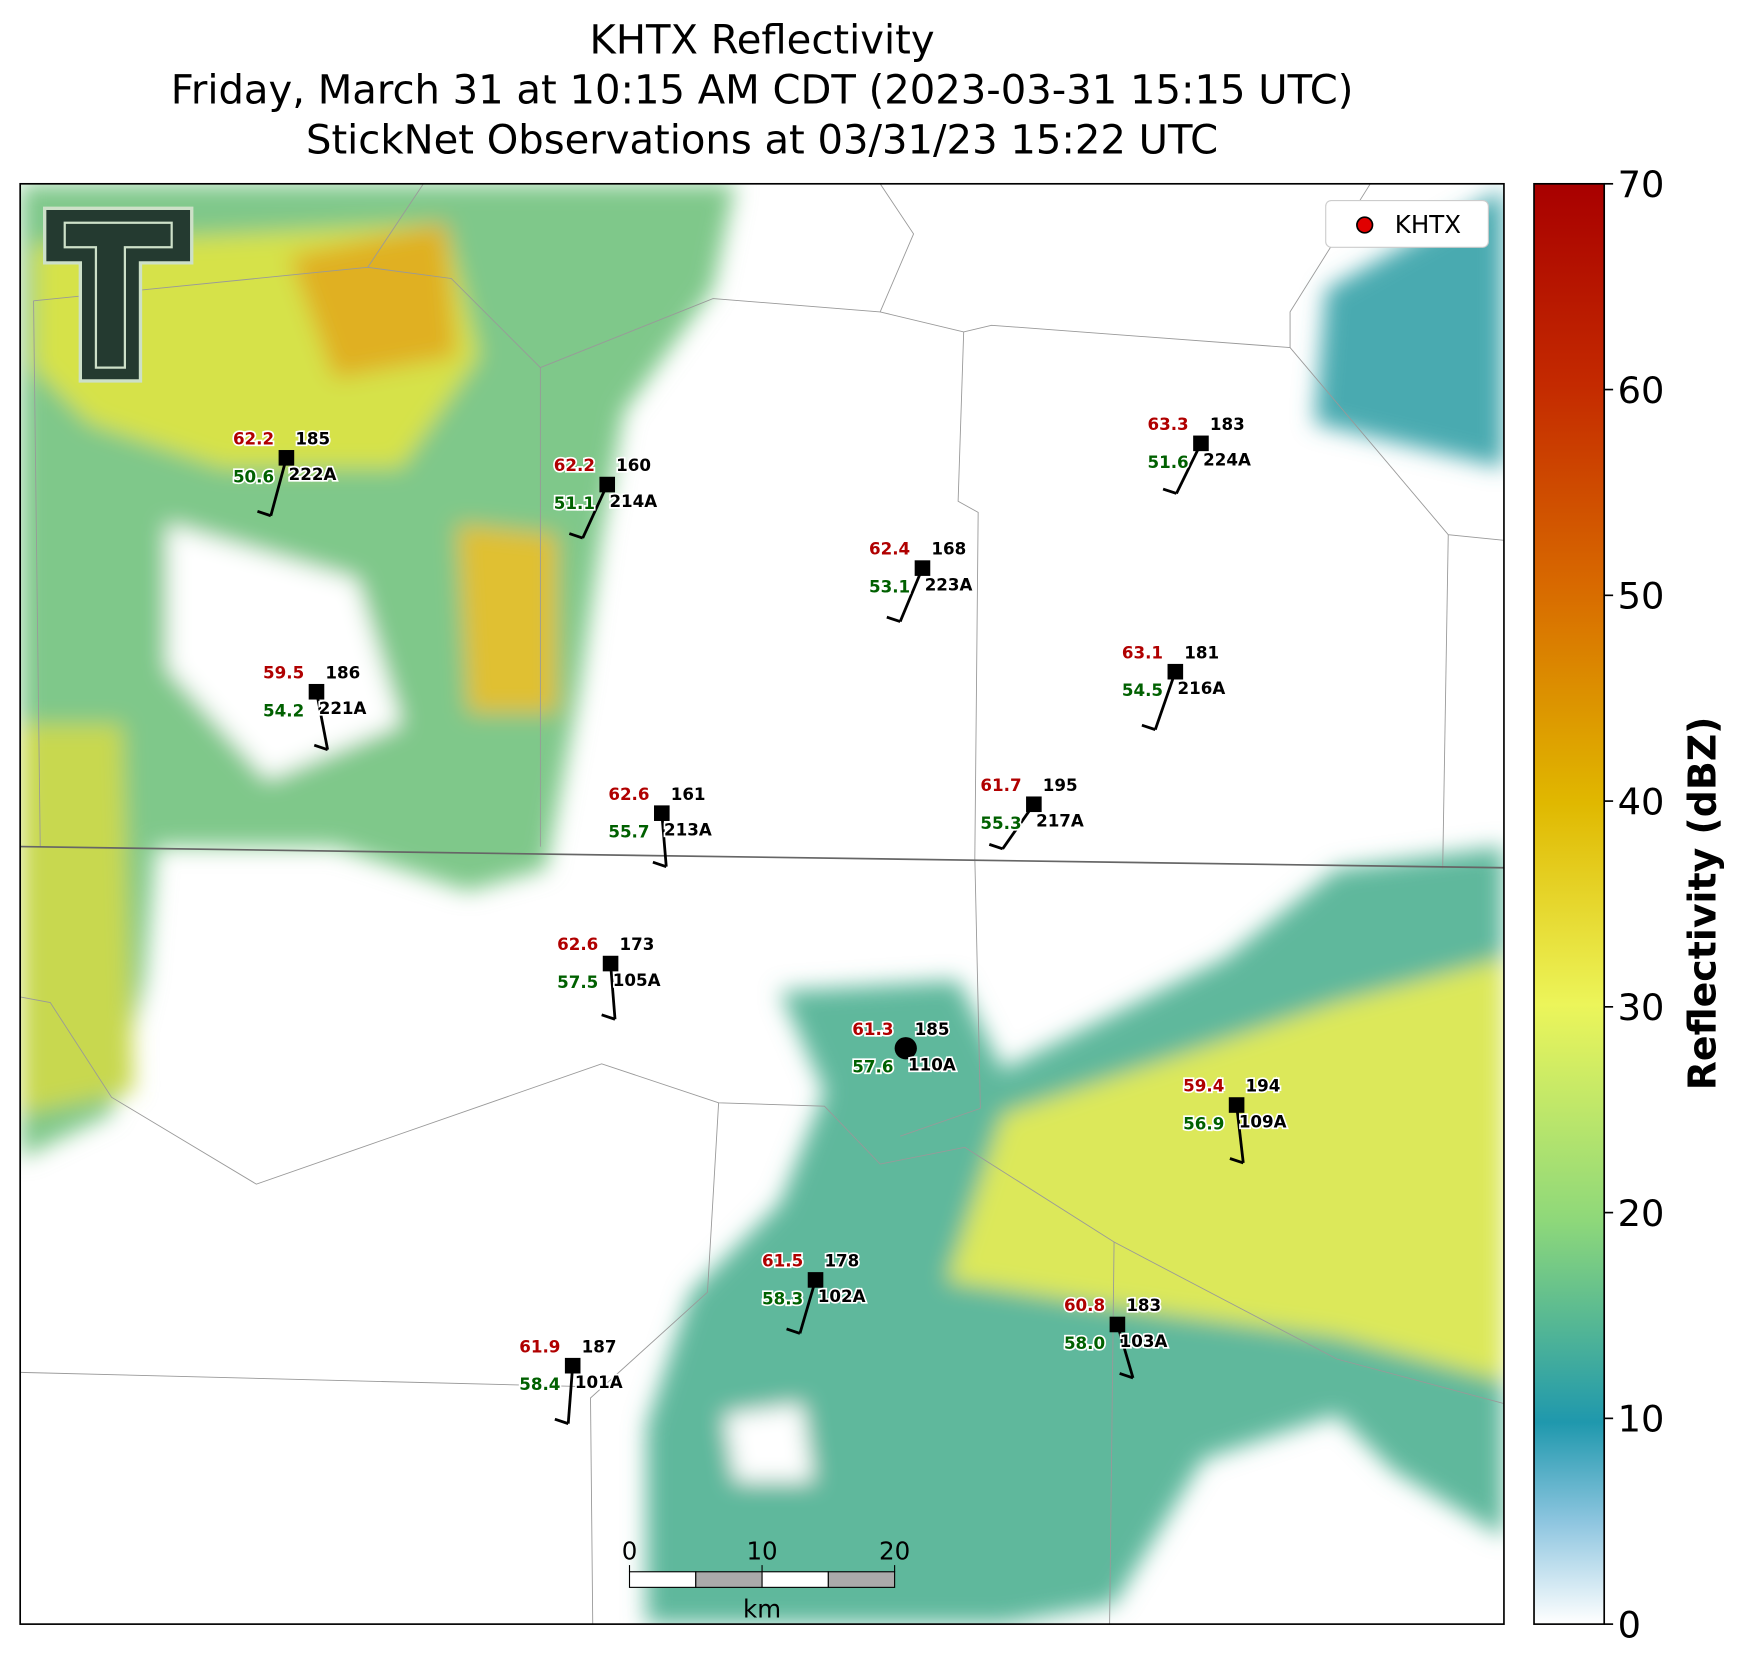 This screenshot has height=1666, width=1738. I want to click on station-id: 110A, so click(932, 1064).